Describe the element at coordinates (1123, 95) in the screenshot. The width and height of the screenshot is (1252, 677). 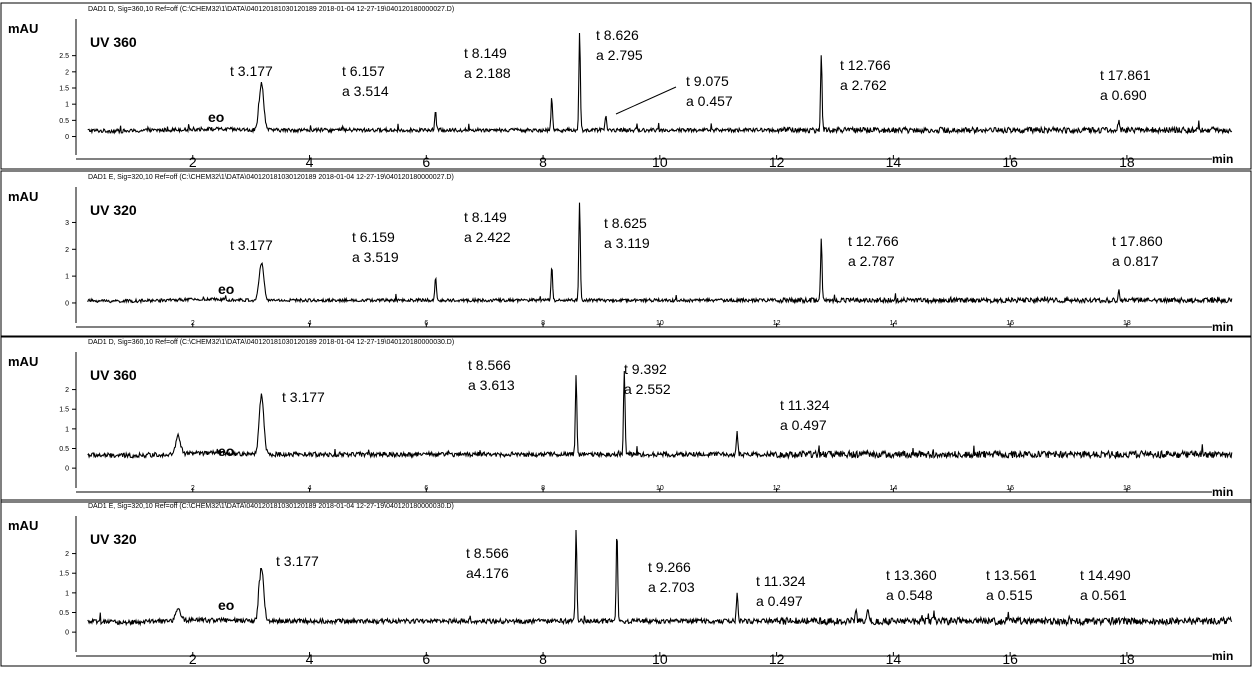
I see `area-label: a 0.690` at that location.